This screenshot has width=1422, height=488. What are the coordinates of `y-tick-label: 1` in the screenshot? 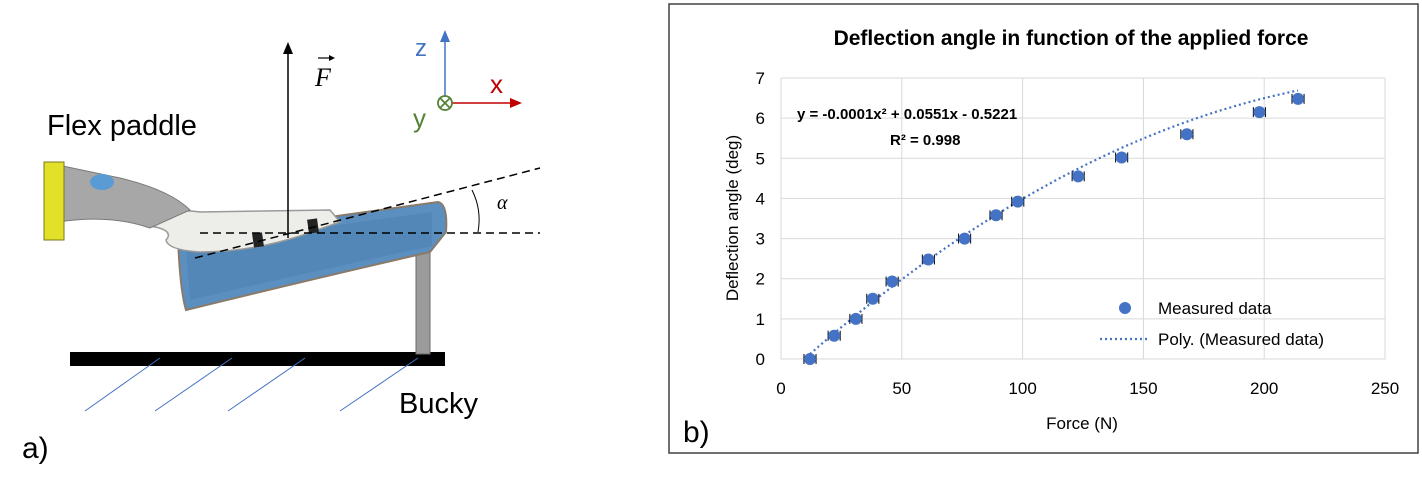 It's located at (760, 319).